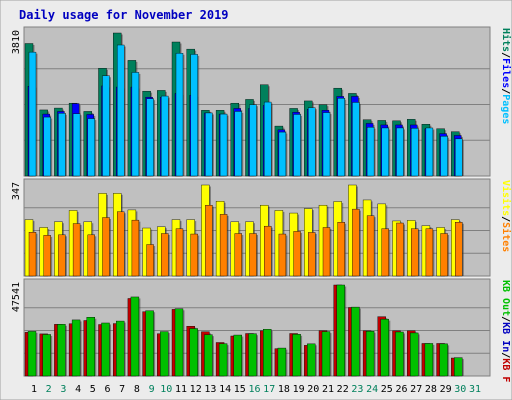  What do you see at coordinates (284, 389) in the screenshot?
I see `x-tick-day-18: 18` at bounding box center [284, 389].